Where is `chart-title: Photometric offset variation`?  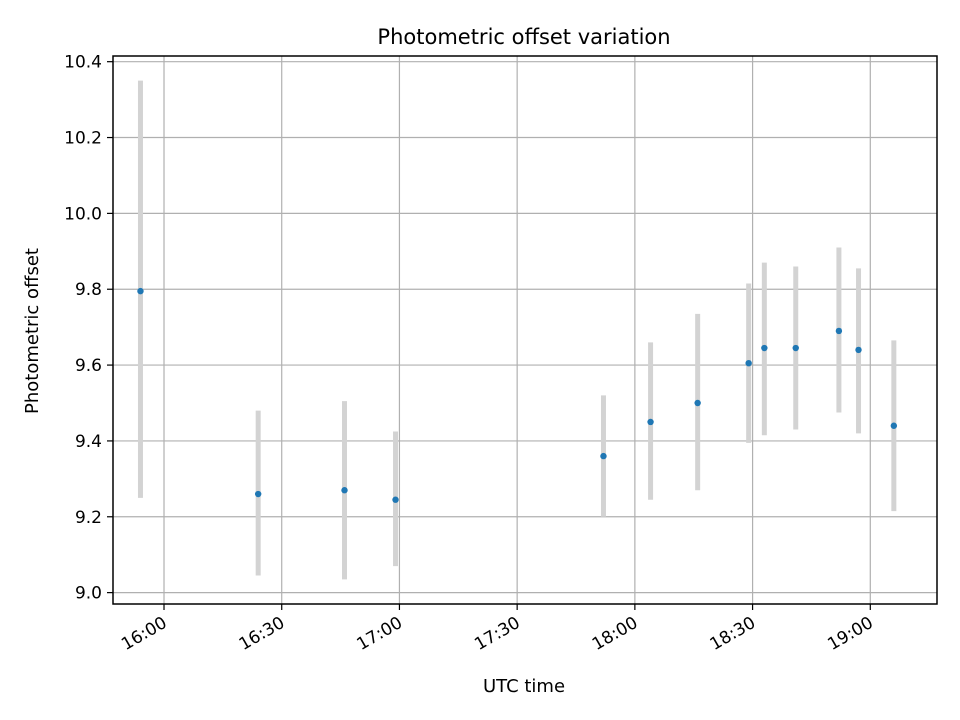
chart-title: Photometric offset variation is located at coordinates (523, 37).